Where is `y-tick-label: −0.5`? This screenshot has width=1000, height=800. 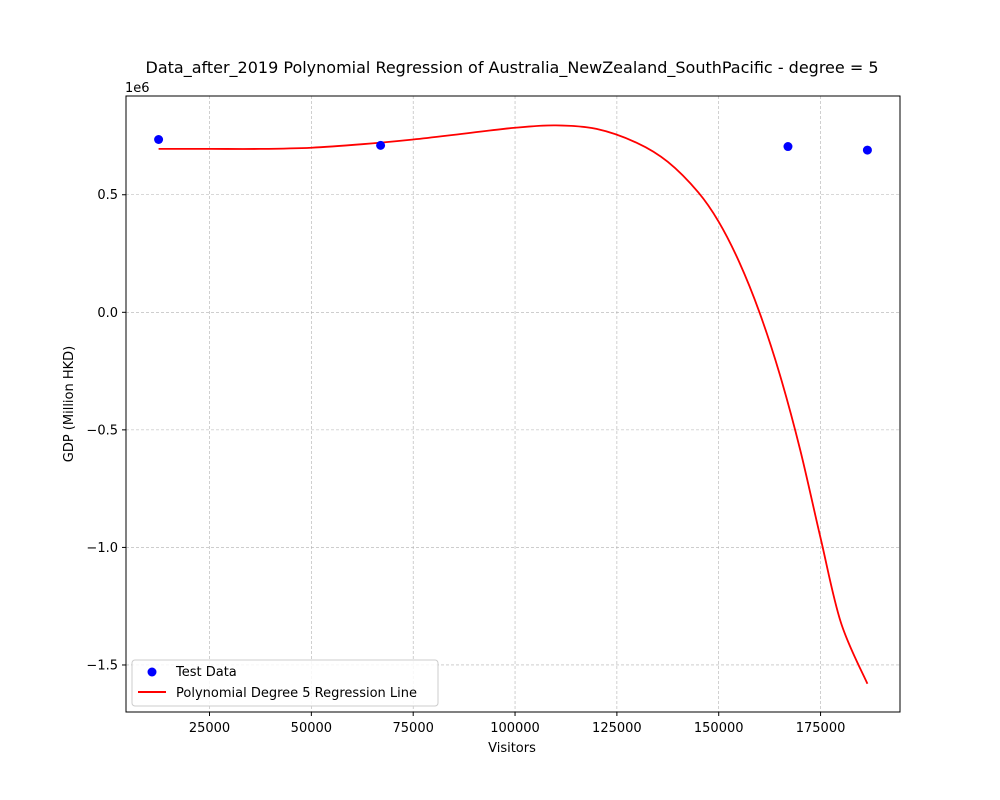
y-tick-label: −0.5 is located at coordinates (102, 430).